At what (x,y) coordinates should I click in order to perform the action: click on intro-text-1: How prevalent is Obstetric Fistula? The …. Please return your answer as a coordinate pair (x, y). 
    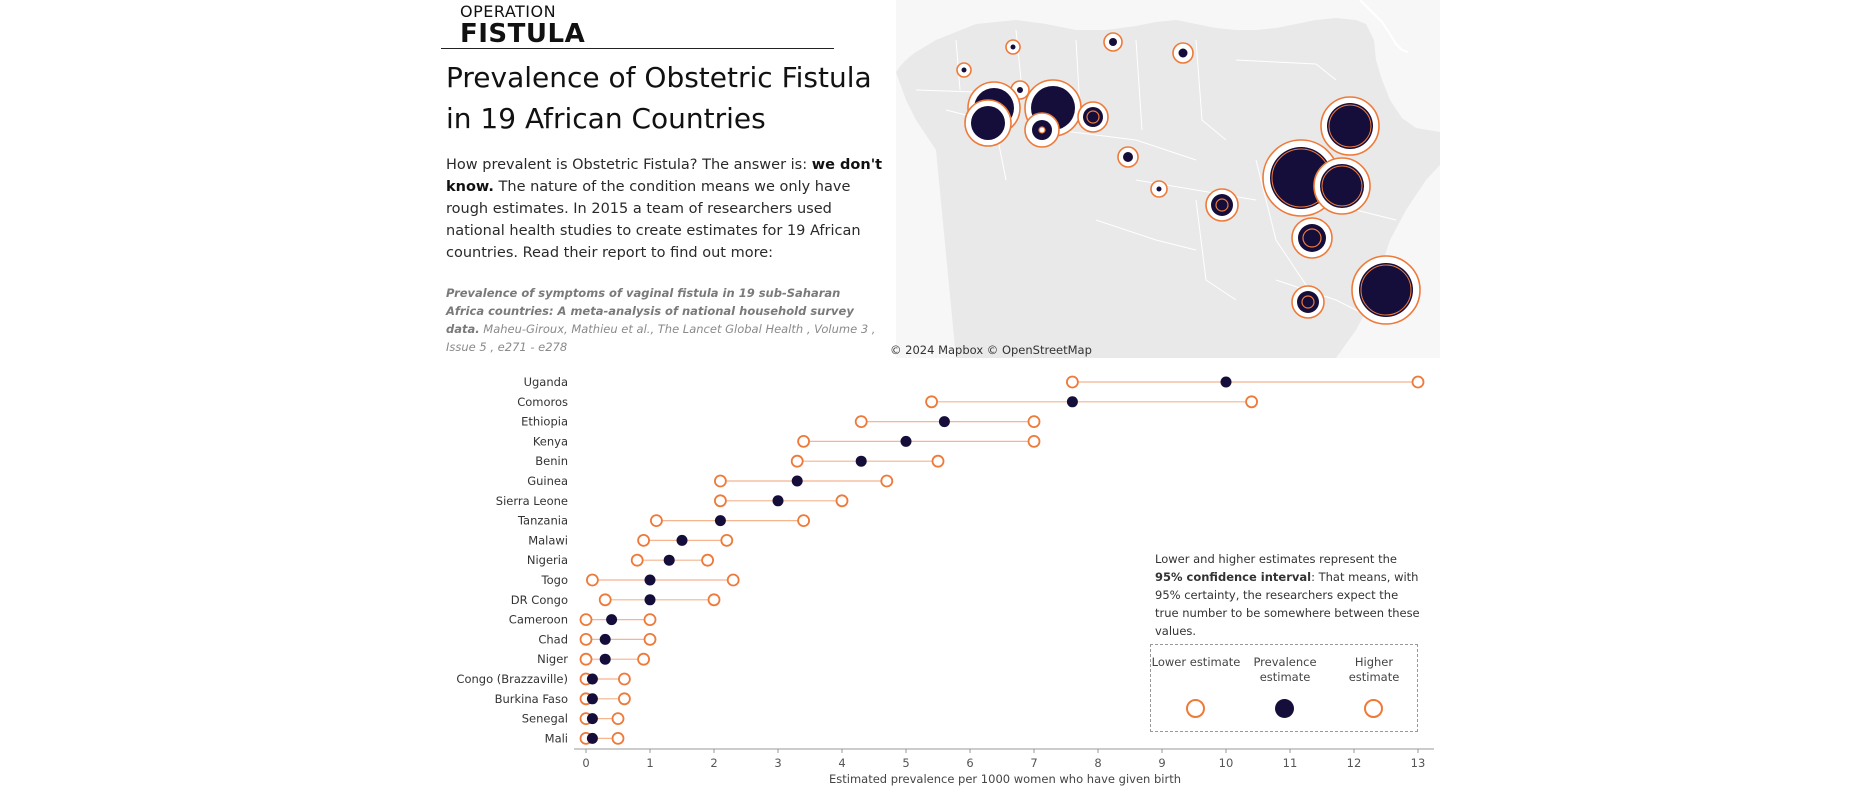
    Looking at the image, I should click on (629, 165).